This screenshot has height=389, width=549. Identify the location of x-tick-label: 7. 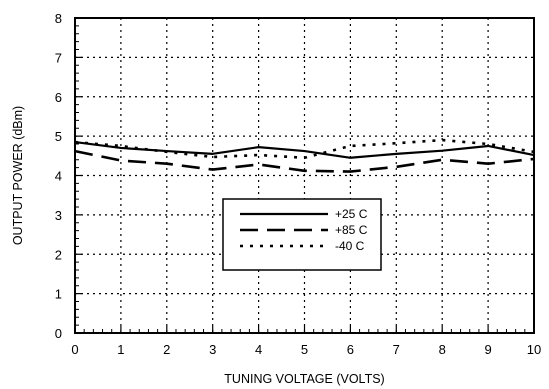
(396, 349).